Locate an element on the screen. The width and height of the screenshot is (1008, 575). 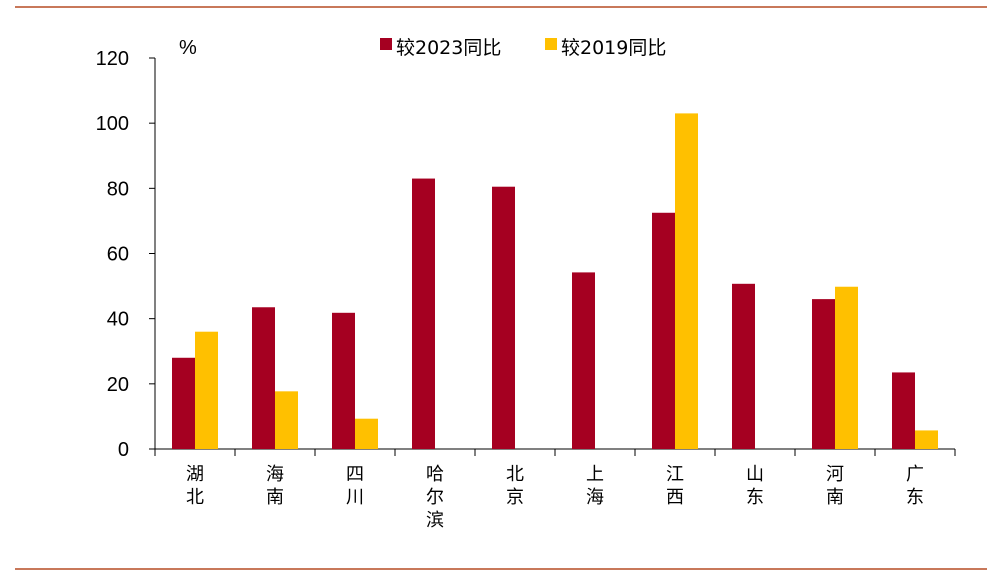
y-tick-label: 60 is located at coordinates (118, 255).